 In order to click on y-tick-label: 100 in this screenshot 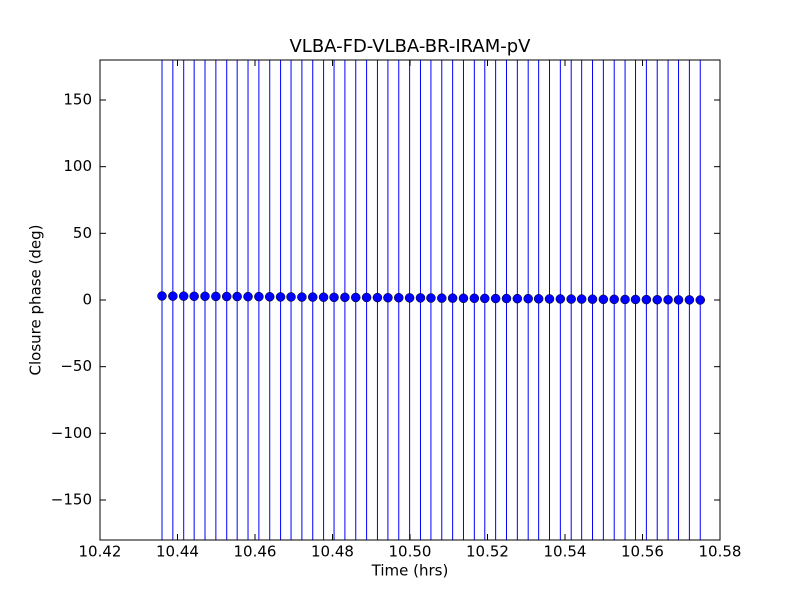, I will do `click(77, 166)`.